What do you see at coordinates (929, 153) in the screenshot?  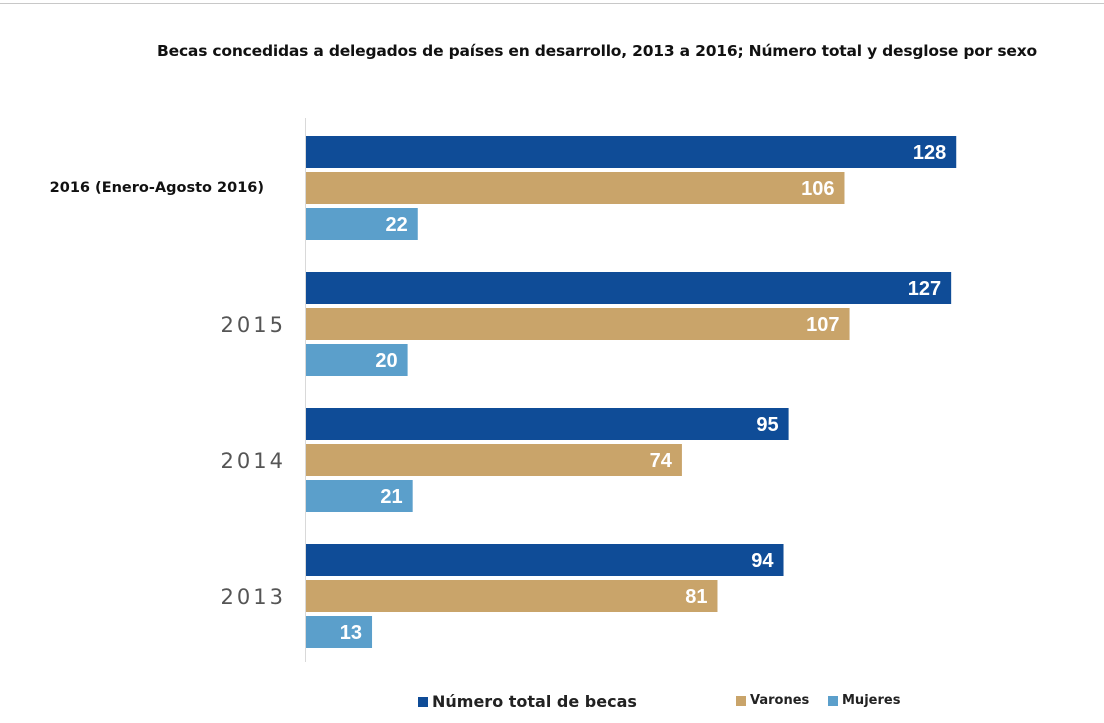 I see `data-label: 128` at bounding box center [929, 153].